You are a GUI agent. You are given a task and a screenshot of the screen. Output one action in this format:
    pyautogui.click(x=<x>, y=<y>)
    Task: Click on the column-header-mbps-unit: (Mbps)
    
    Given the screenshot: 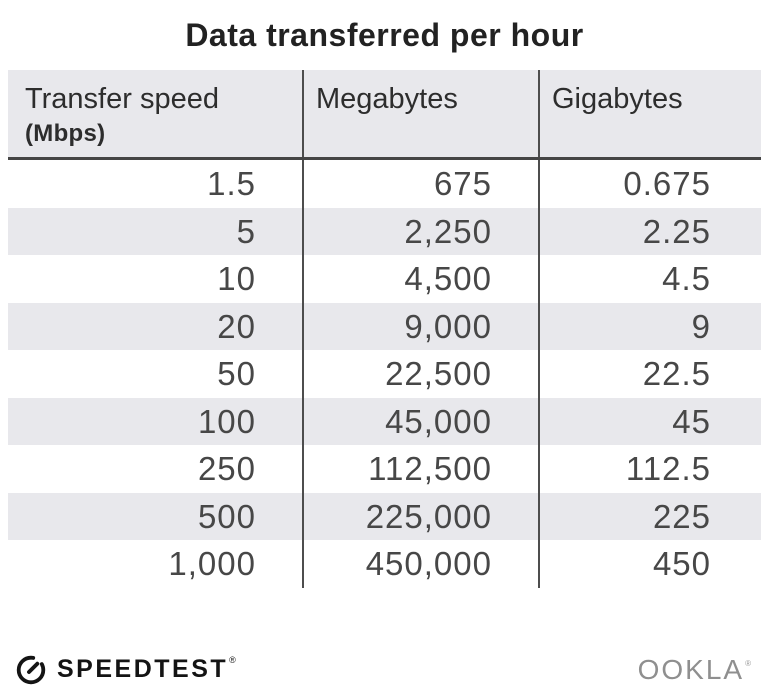 What is the action you would take?
    pyautogui.click(x=65, y=133)
    